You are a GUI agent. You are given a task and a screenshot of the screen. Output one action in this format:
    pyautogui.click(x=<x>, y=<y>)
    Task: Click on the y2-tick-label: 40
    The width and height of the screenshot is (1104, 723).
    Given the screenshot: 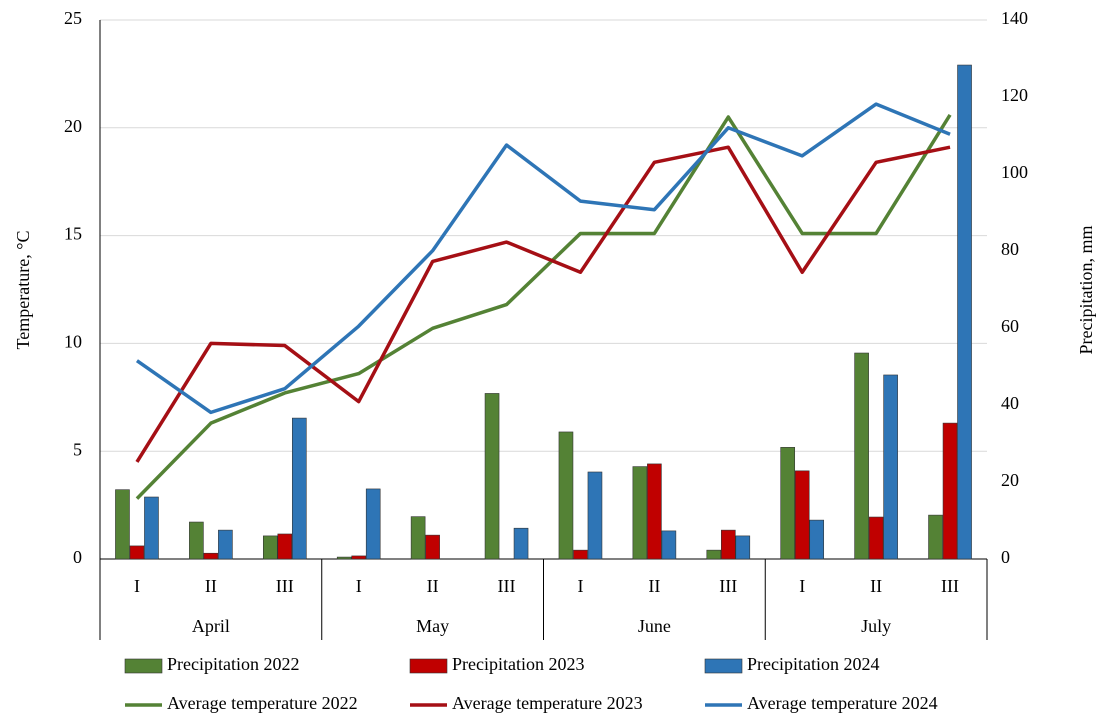 What is the action you would take?
    pyautogui.click(x=1010, y=403)
    